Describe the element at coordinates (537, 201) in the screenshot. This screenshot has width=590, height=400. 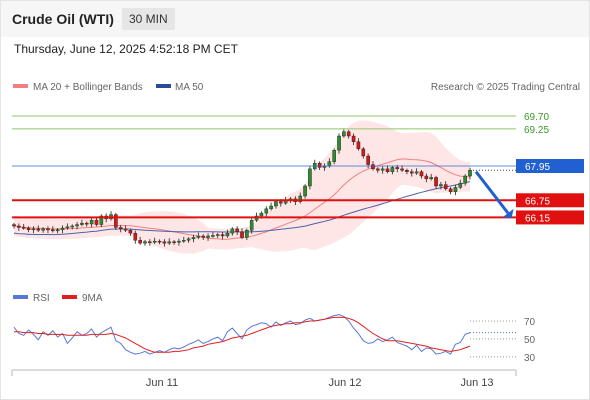
I see `support-label-1: 66.75` at that location.